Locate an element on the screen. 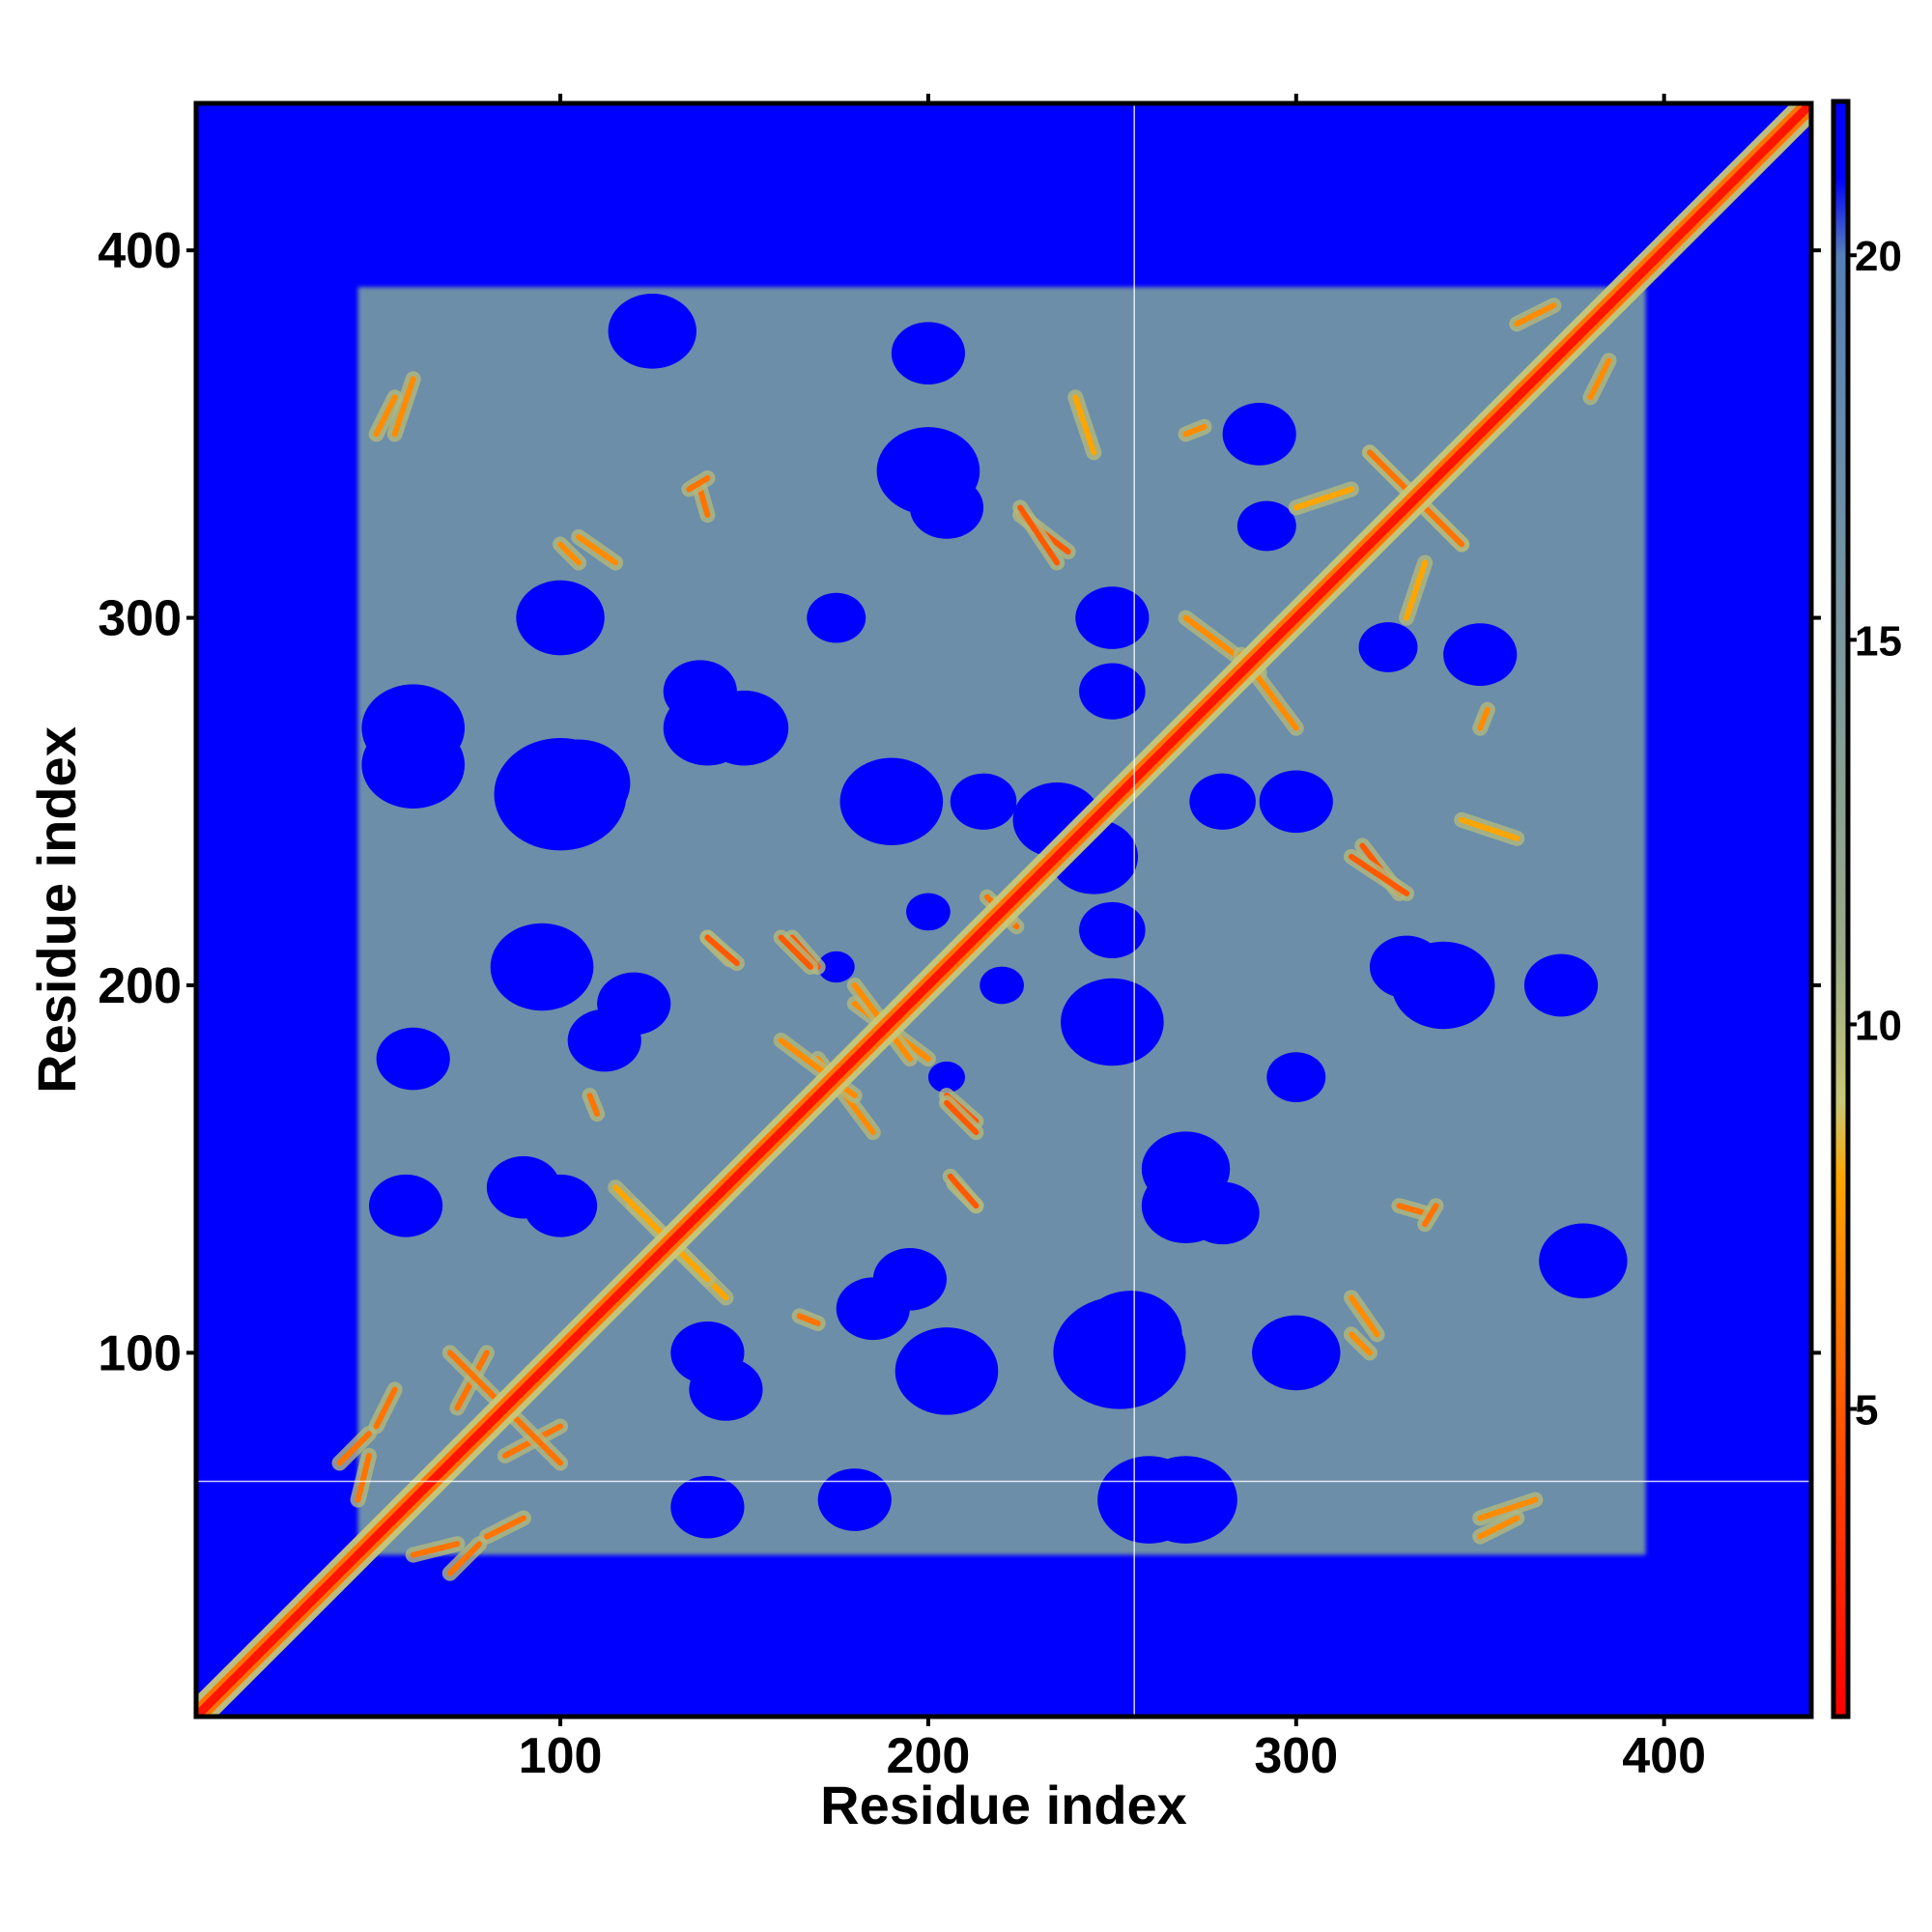  x-tick-label: 400 is located at coordinates (1664, 1756).